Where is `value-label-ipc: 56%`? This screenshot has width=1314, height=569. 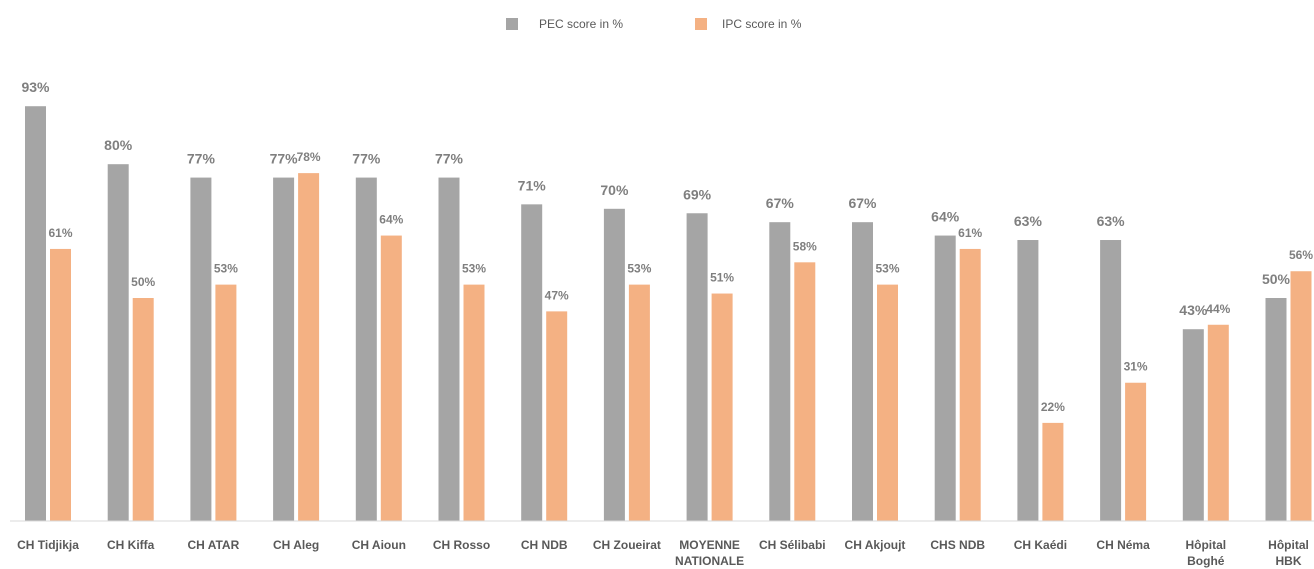
value-label-ipc: 56% is located at coordinates (1301, 255).